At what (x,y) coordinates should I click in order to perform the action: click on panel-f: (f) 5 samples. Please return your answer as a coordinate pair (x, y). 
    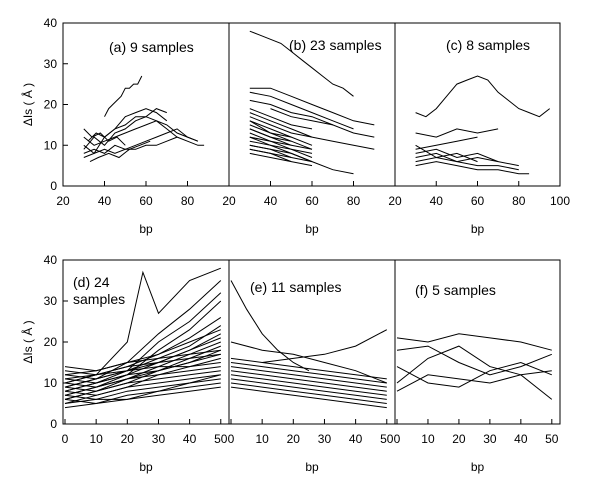
    Looking at the image, I should click on (474, 341).